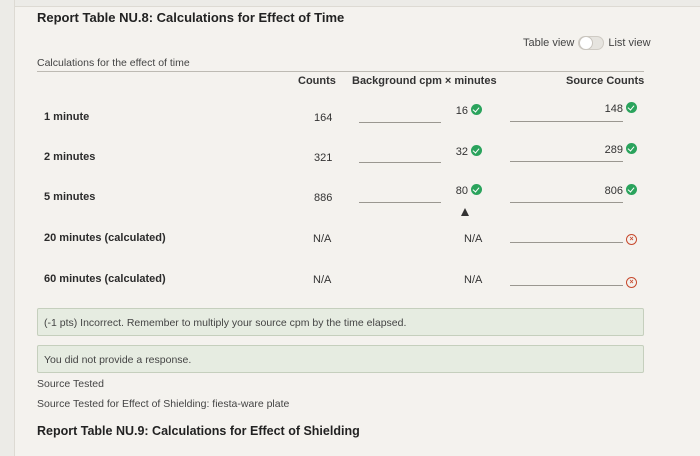 This screenshot has width=700, height=456. I want to click on source-value: 148, so click(613, 109).